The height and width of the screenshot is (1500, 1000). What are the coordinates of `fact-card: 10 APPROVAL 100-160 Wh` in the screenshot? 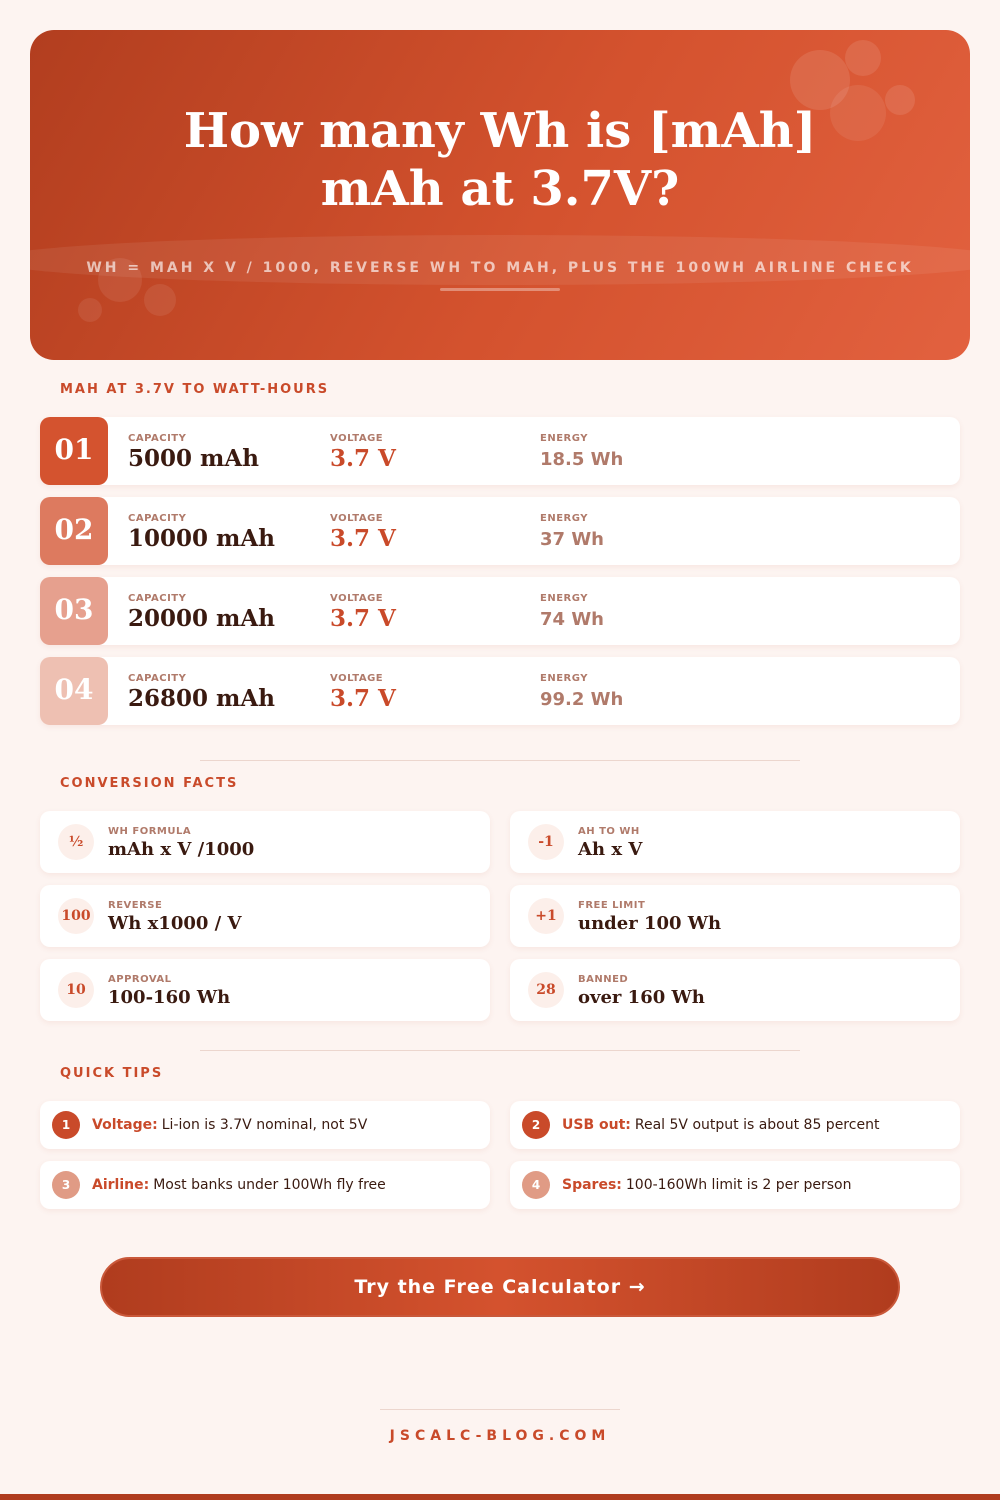 It's located at (265, 990).